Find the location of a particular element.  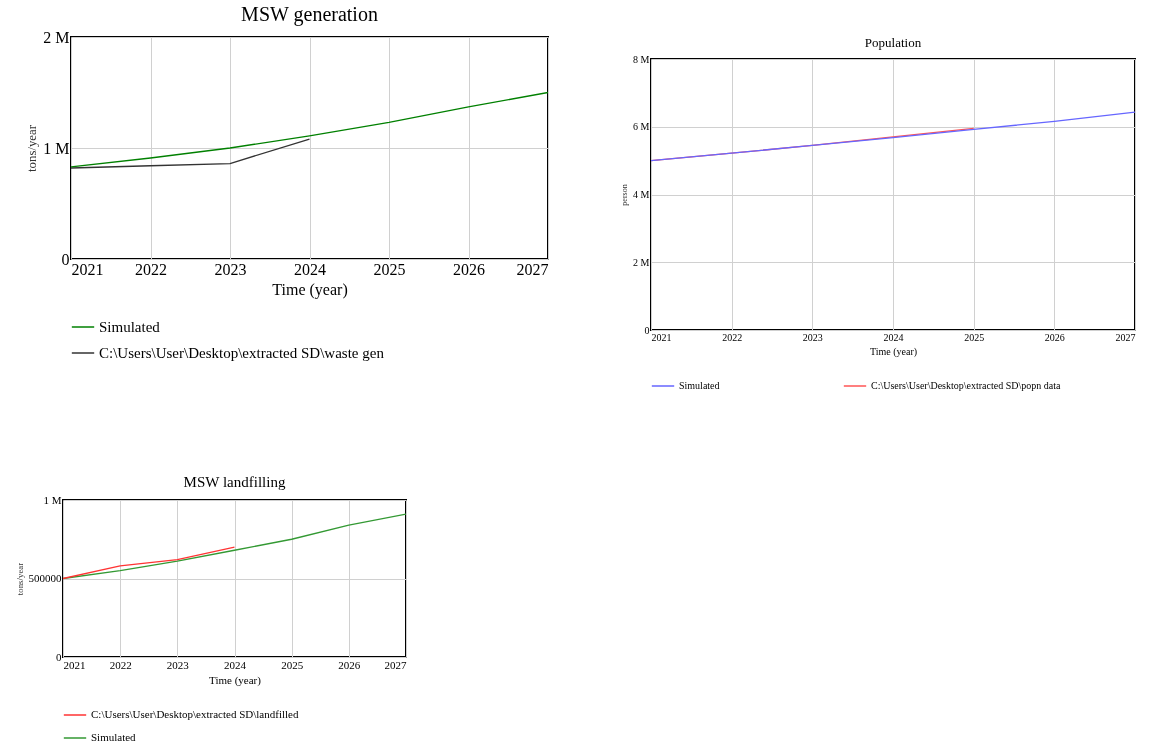

chart-title: MSW generation is located at coordinates (309, 14).